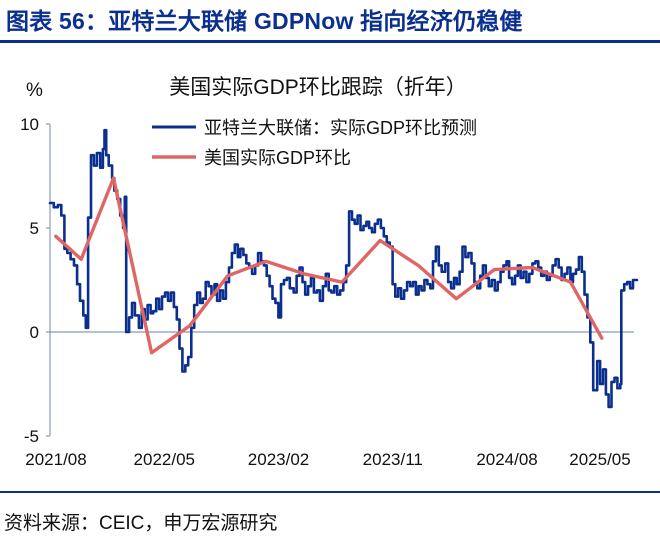  Describe the element at coordinates (318, 87) in the screenshot. I see `chart-title: 美国实际GDP环比跟踪（折年）` at that location.